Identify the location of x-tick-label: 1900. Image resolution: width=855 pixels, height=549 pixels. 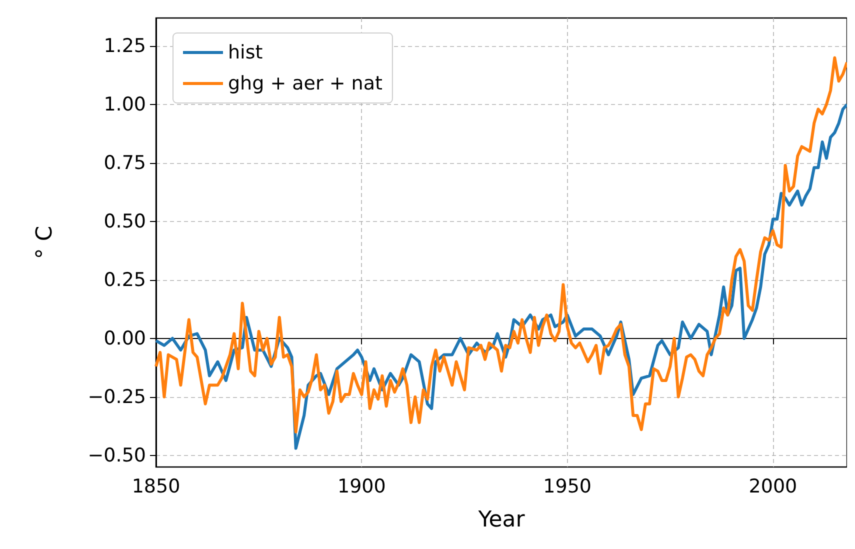
(361, 487).